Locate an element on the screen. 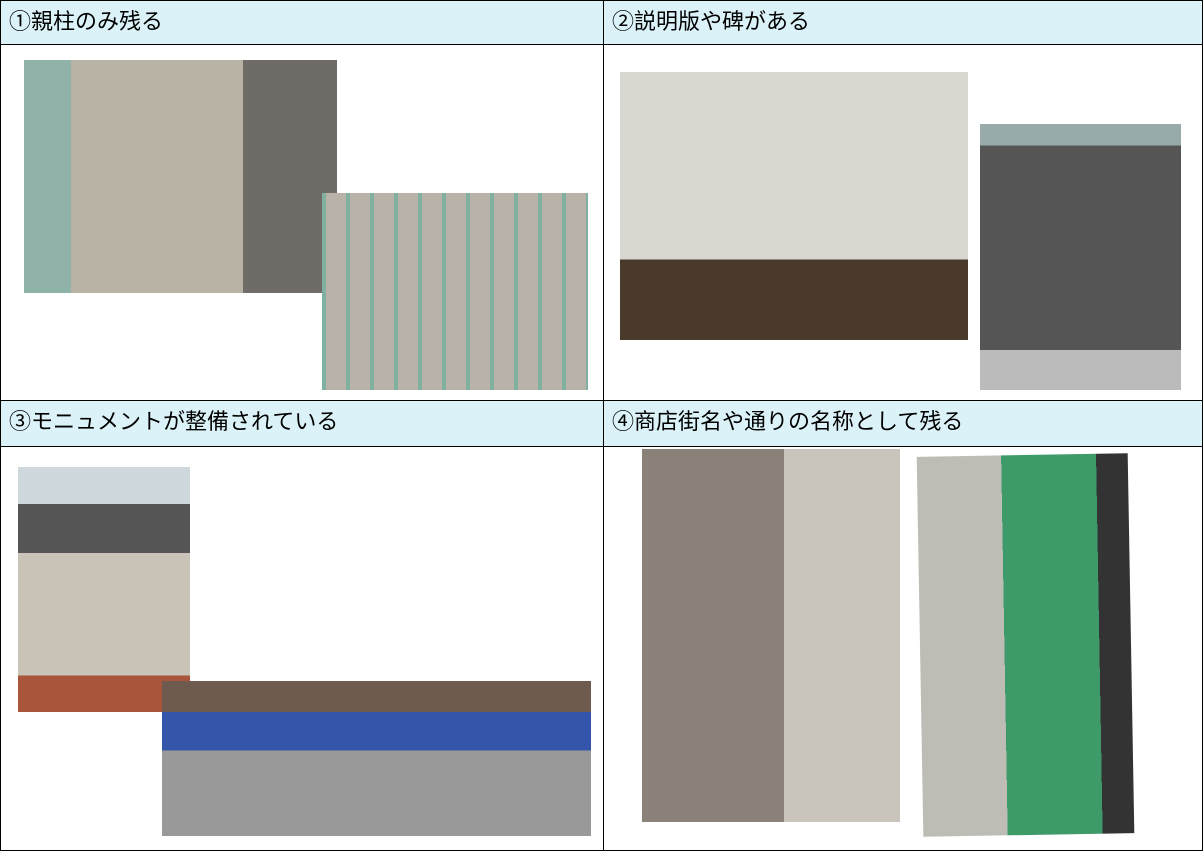 The image size is (1203, 851). header-cell: ②説明版や碑がある is located at coordinates (903, 22).